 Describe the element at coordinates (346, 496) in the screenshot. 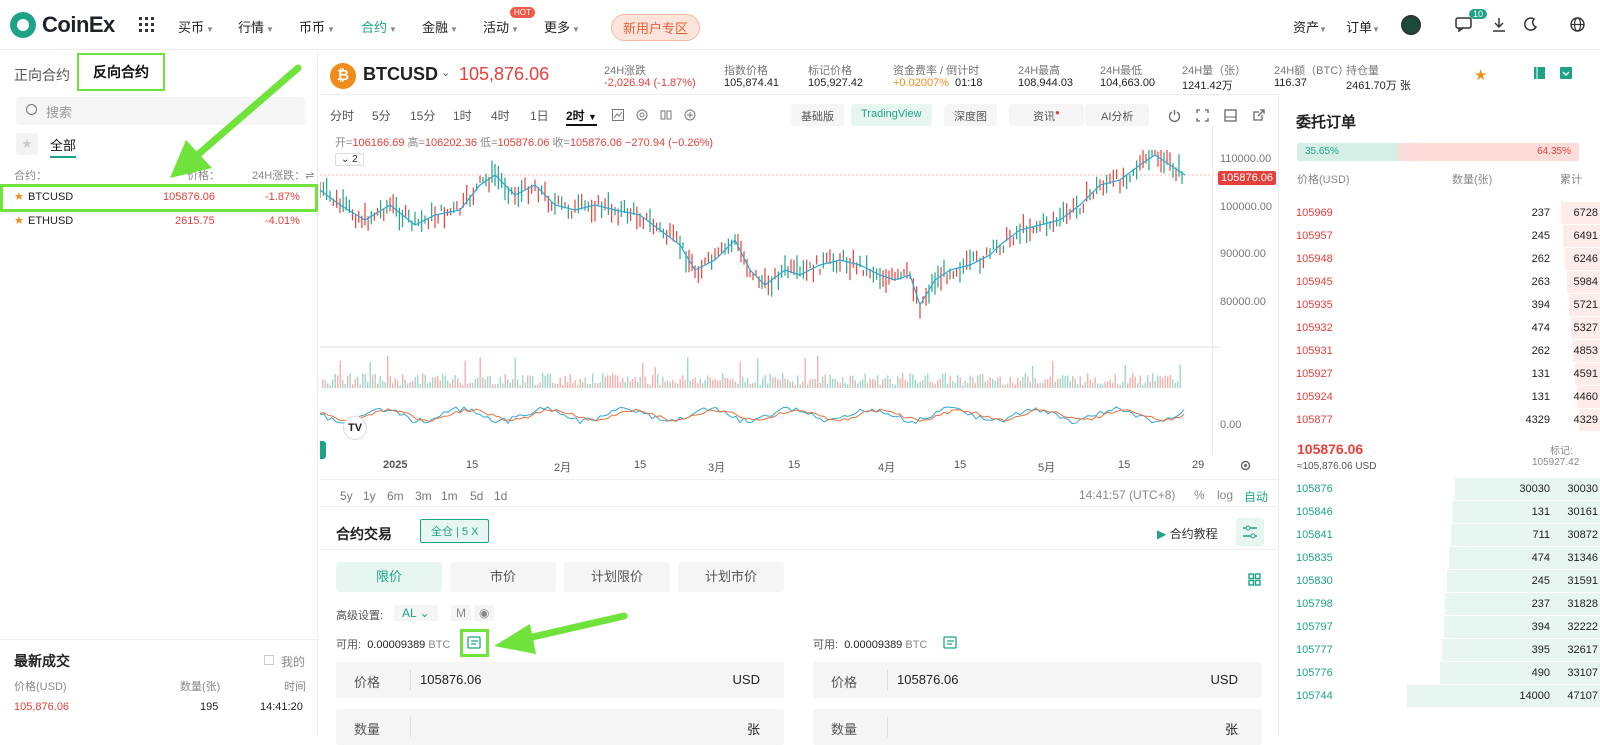

I see `range-5y: 5y` at that location.